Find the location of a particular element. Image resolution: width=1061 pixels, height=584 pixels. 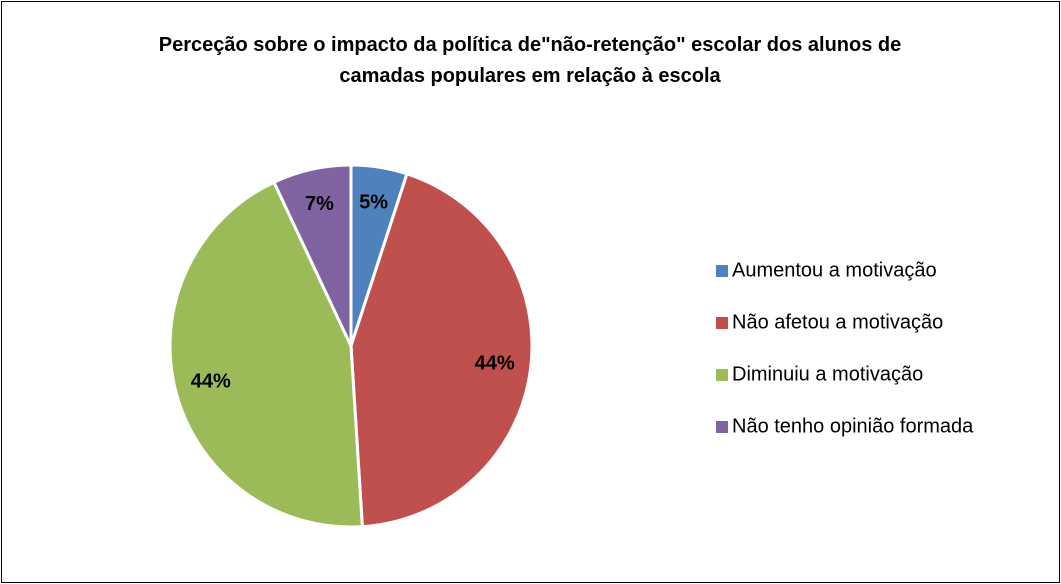

data-label: 7% is located at coordinates (319, 204).